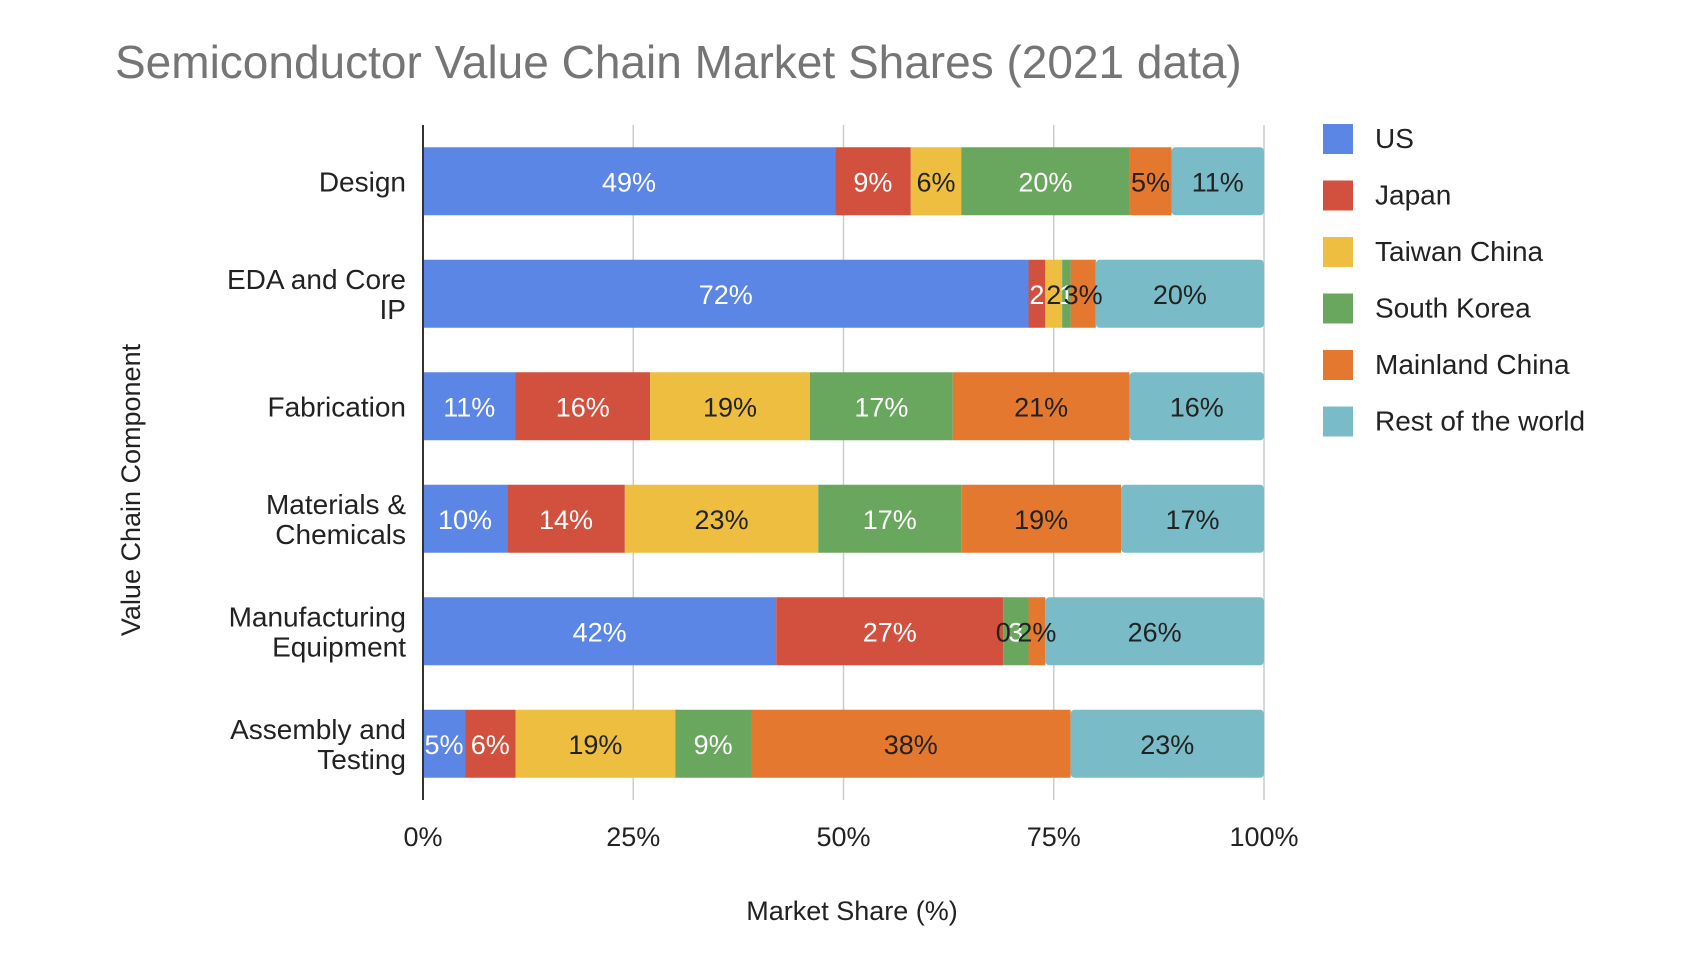  Describe the element at coordinates (393, 309) in the screenshot. I see `category-label: IP` at that location.